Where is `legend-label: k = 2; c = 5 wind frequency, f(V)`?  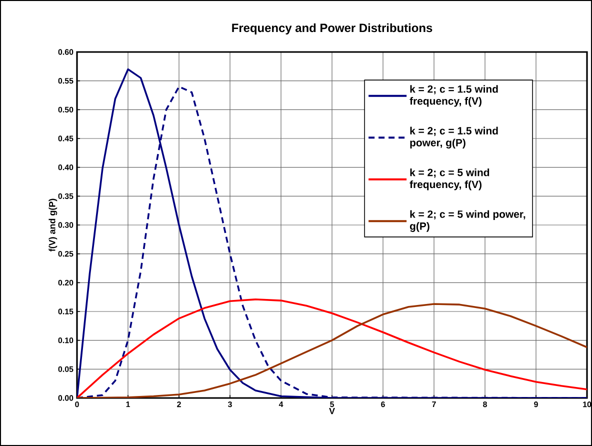 legend-label: k = 2; c = 5 wind frequency, f(V) is located at coordinates (450, 179).